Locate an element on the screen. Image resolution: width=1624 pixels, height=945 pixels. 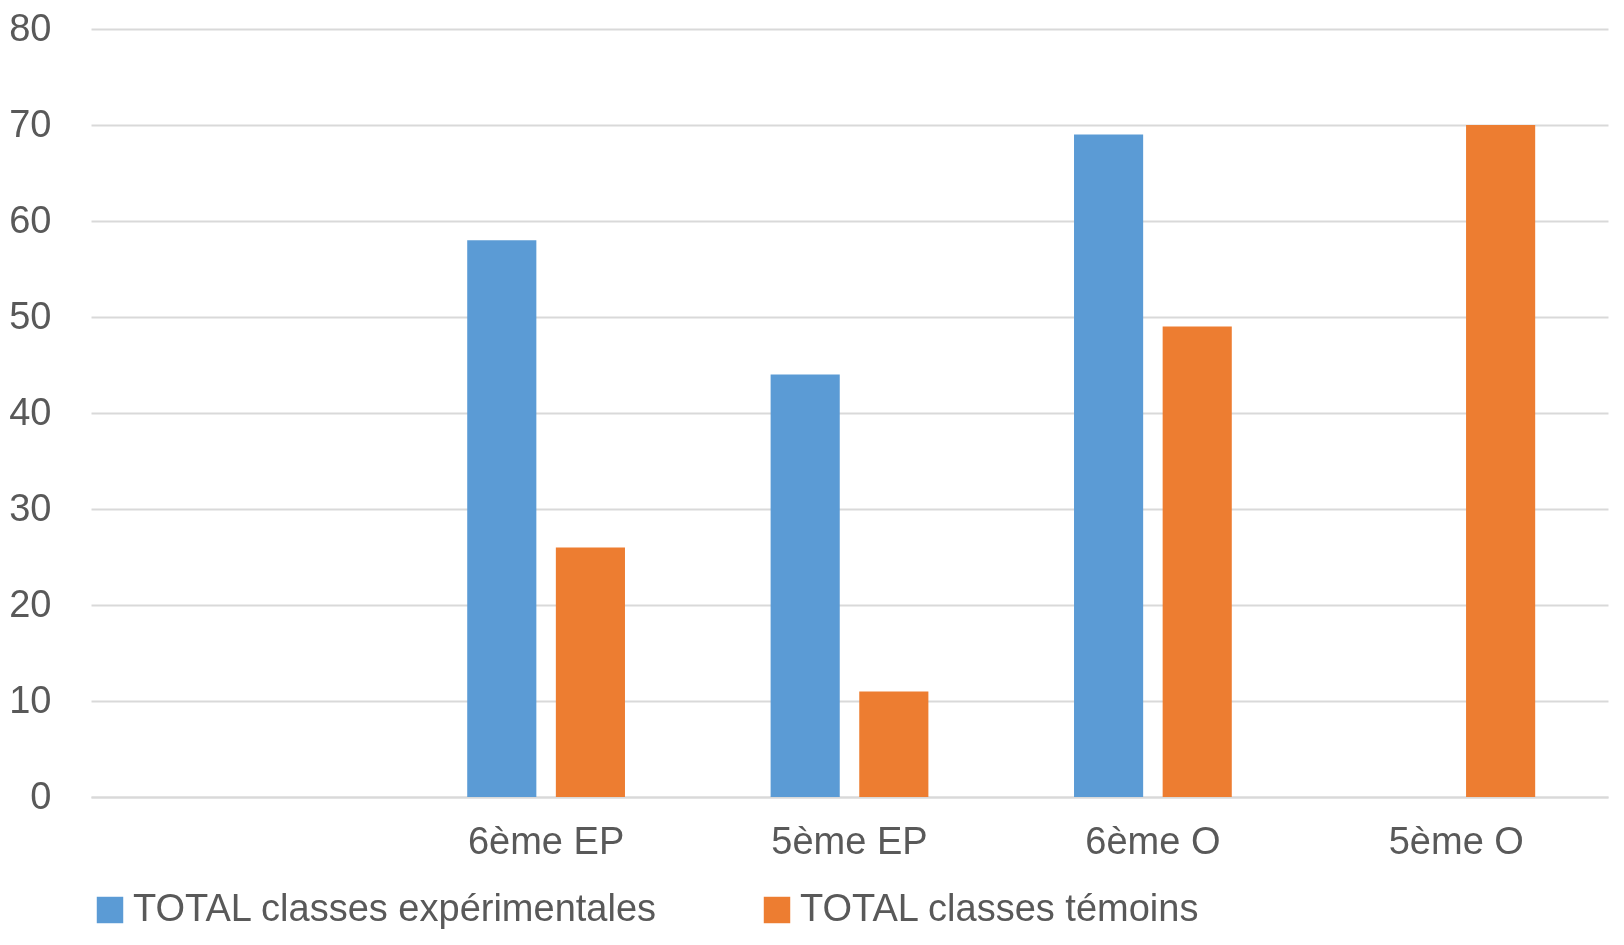
y-tick-label: 70 is located at coordinates (30, 123).